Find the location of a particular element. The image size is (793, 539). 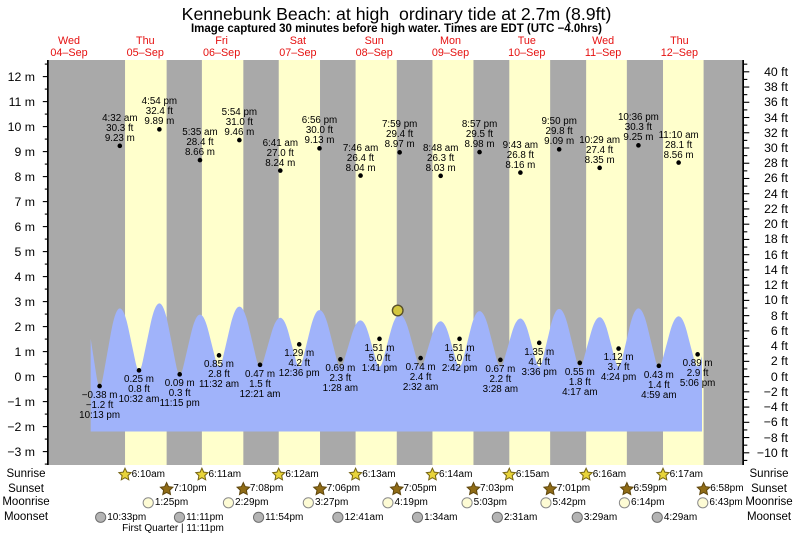

right-axis-label: 4 ft is located at coordinates (779, 346).